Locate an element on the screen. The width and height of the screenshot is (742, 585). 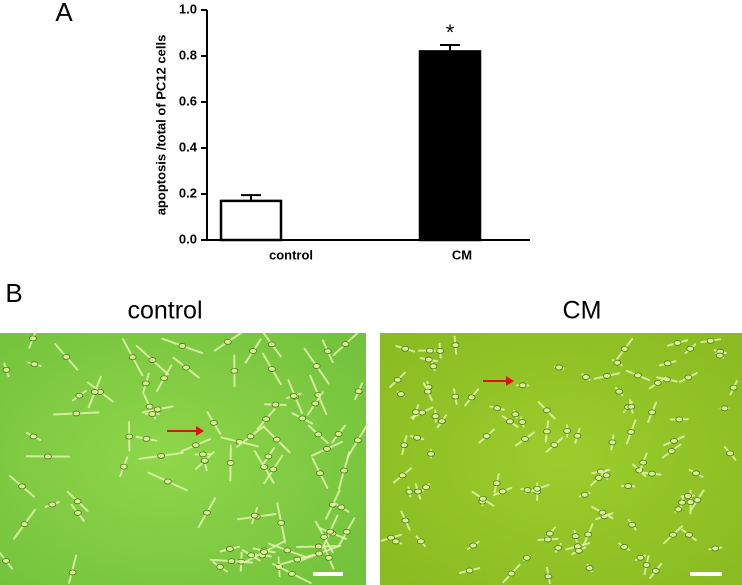
x-tick-label: CM is located at coordinates (462, 254).